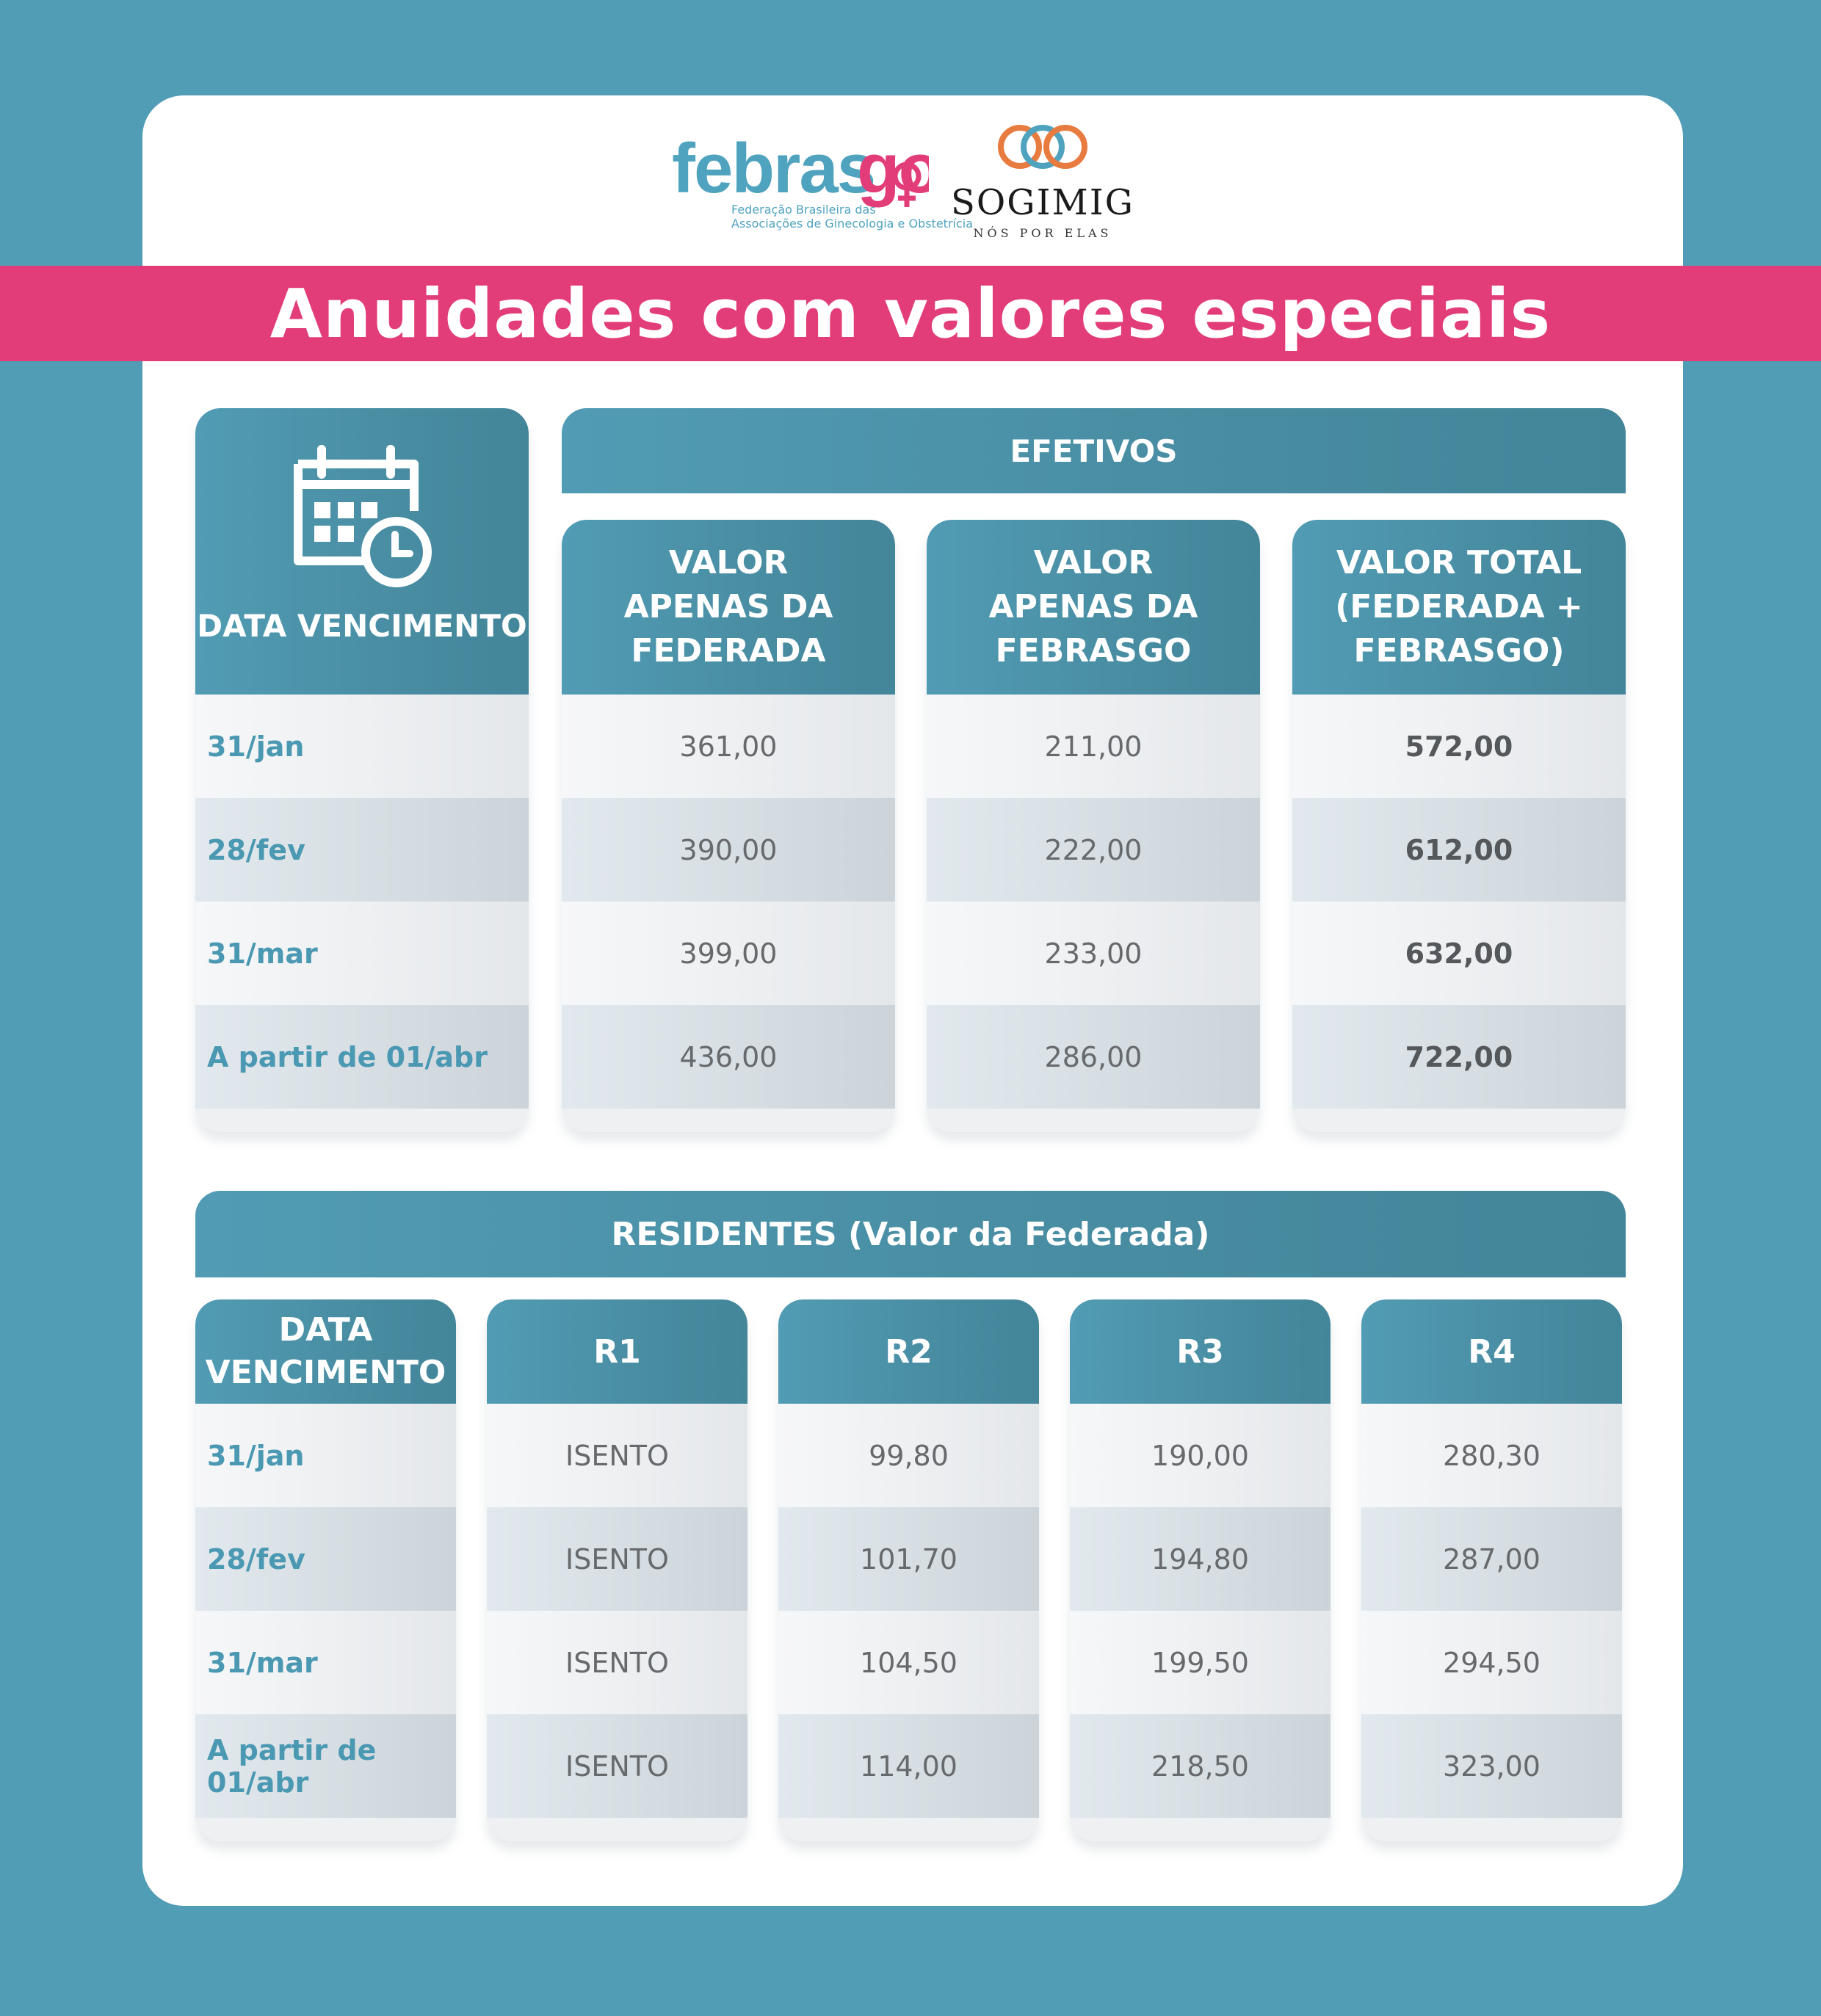 The image size is (1821, 2016). I want to click on febrasgo-wordmark: febras, so click(773, 168).